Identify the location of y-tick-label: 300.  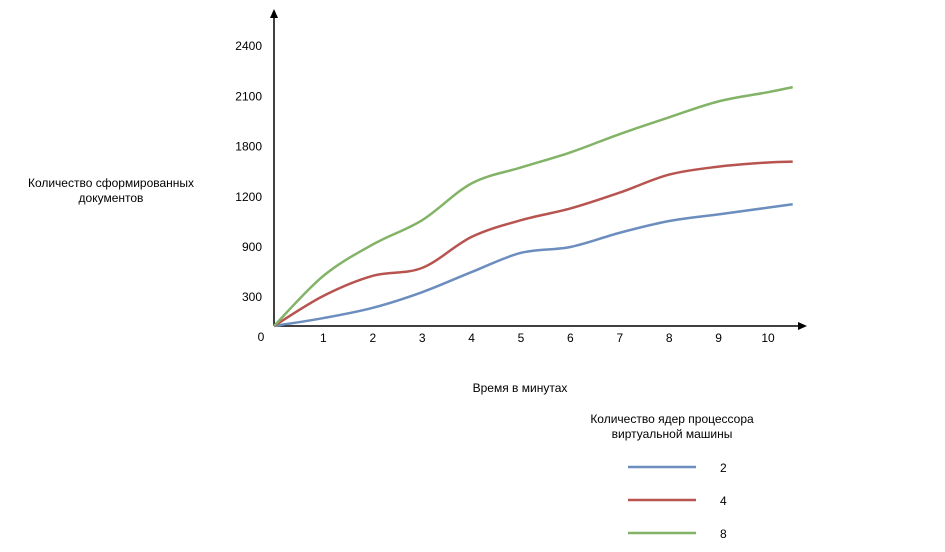
(252, 297).